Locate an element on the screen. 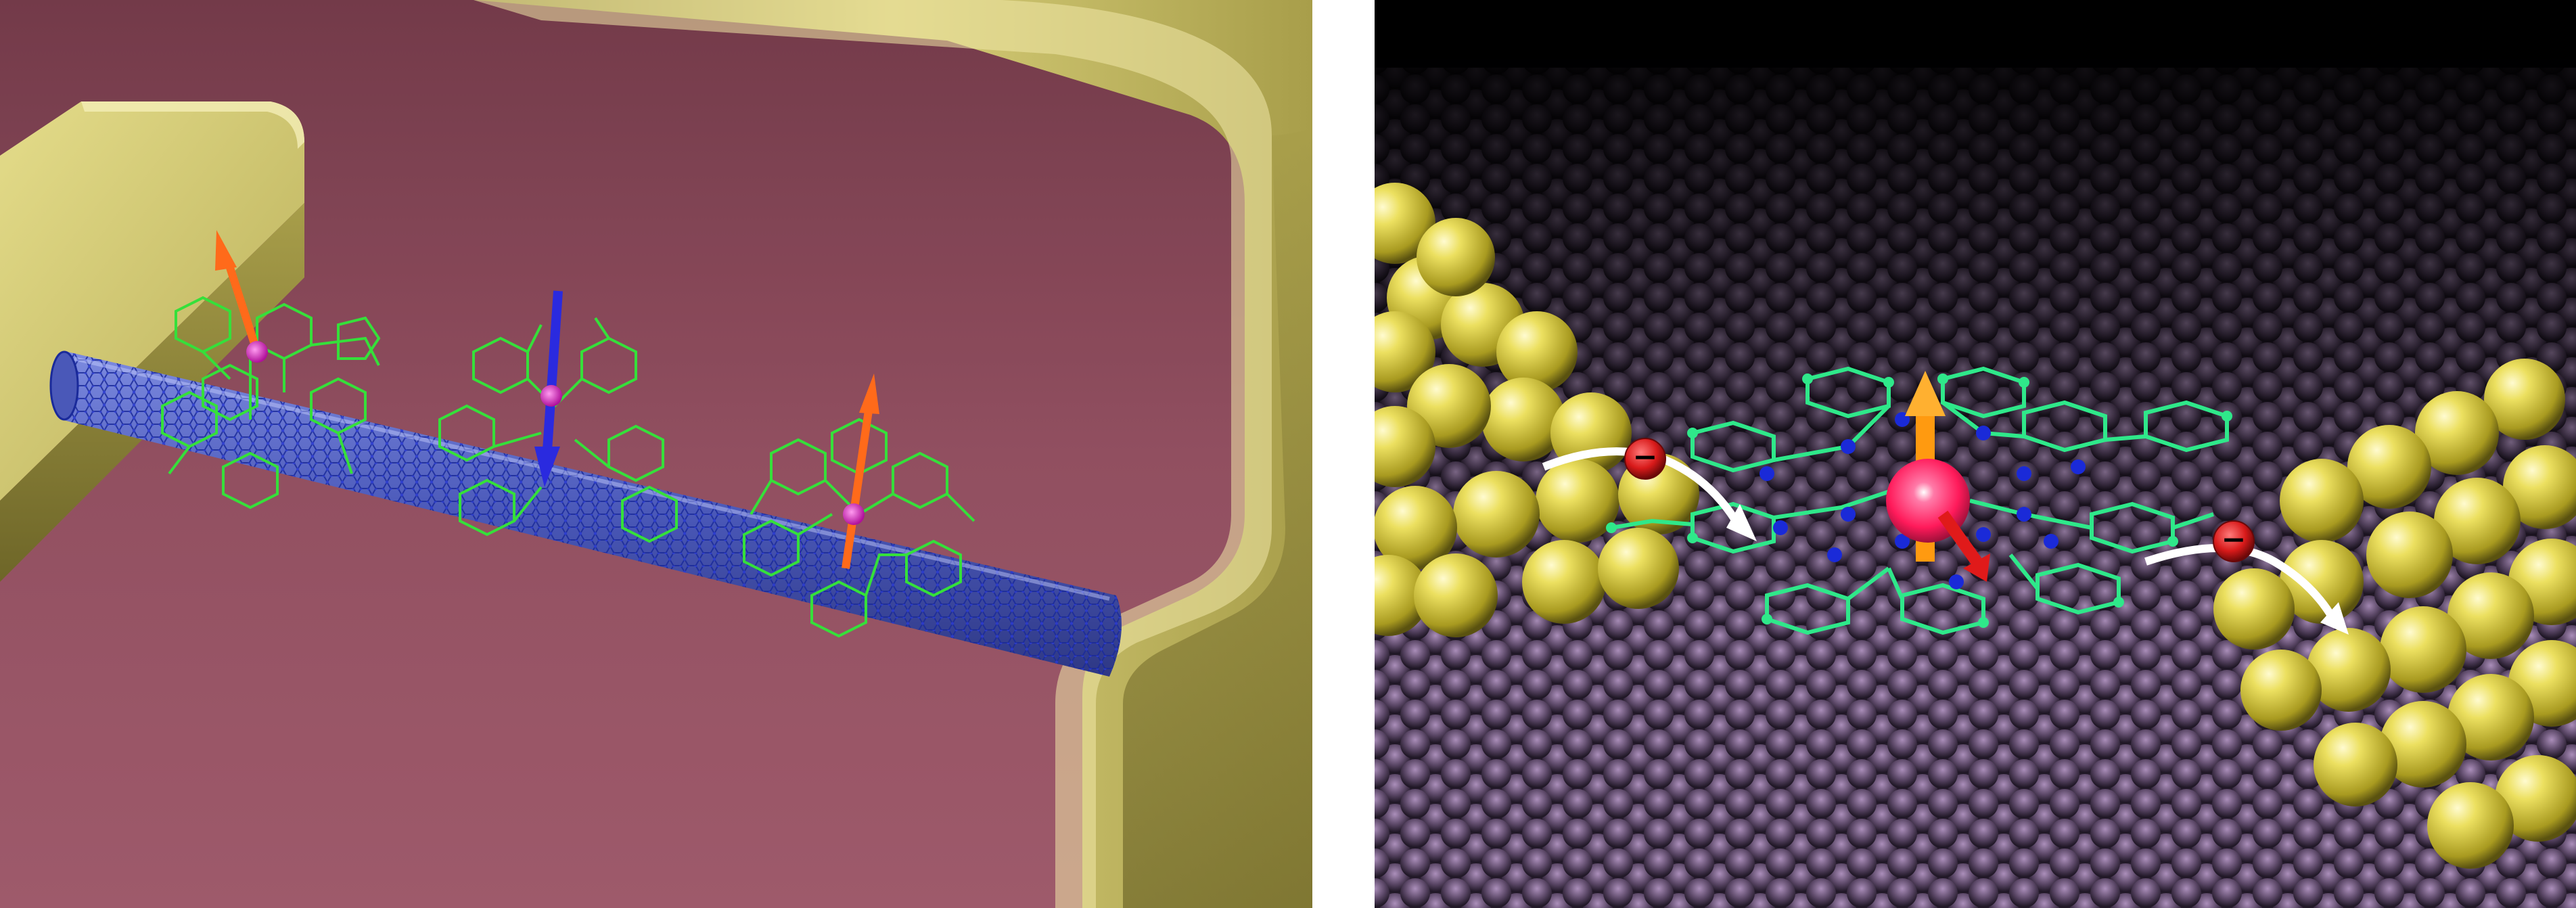 The image size is (2576, 908). electron-right-symbol: − is located at coordinates (2234, 539).